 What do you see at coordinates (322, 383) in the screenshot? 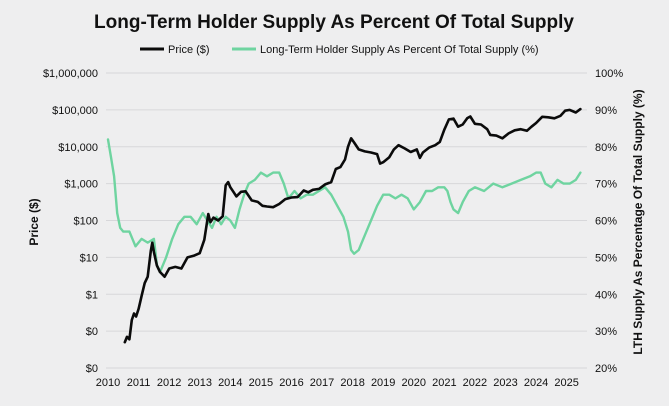
I see `x-tick-label: 2017` at bounding box center [322, 383].